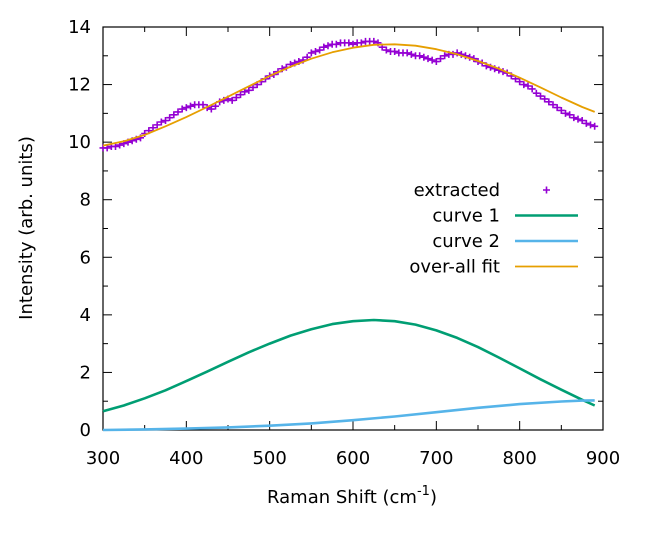 The width and height of the screenshot is (647, 540). What do you see at coordinates (85, 200) in the screenshot?
I see `y-tick-label: 8` at bounding box center [85, 200].